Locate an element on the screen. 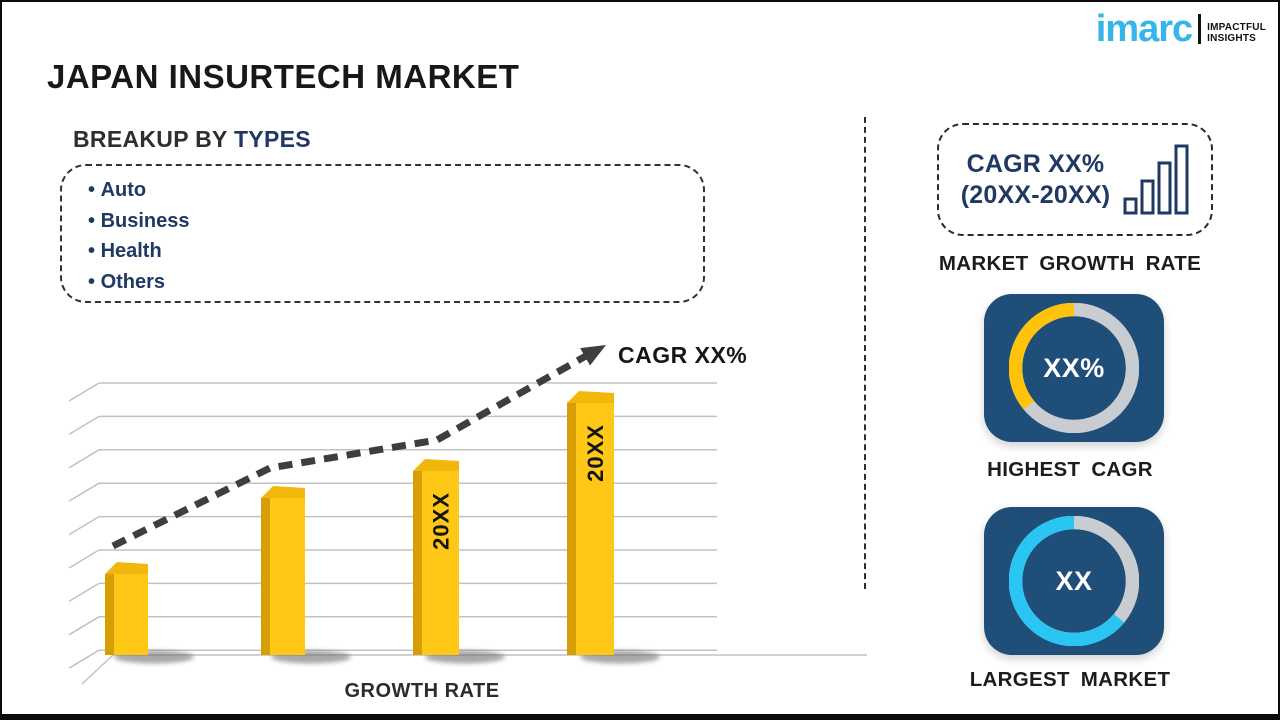  donut-chart-yellow is located at coordinates (1074, 368).